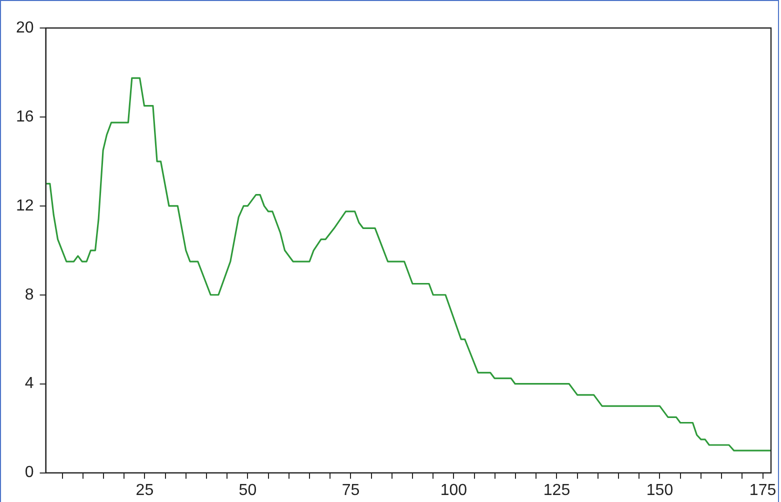 The height and width of the screenshot is (502, 781). What do you see at coordinates (29, 383) in the screenshot?
I see `y-tick-label: 4` at bounding box center [29, 383].